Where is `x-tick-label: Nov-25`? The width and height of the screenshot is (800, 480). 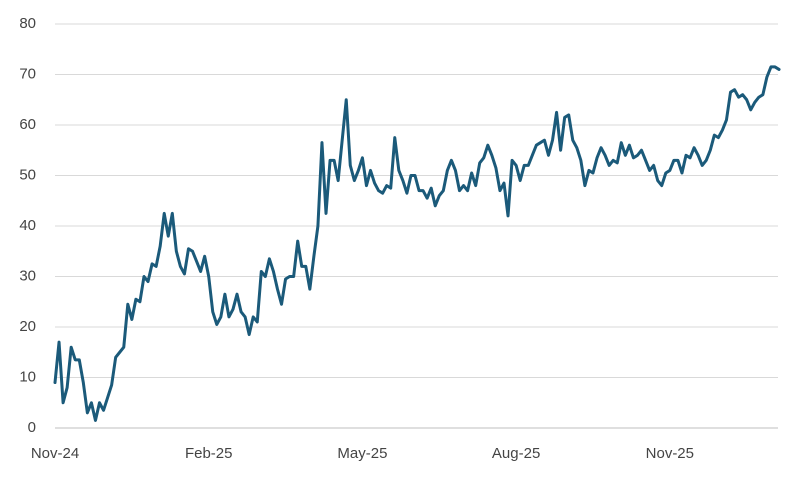 x-tick-label: Nov-25 is located at coordinates (670, 453).